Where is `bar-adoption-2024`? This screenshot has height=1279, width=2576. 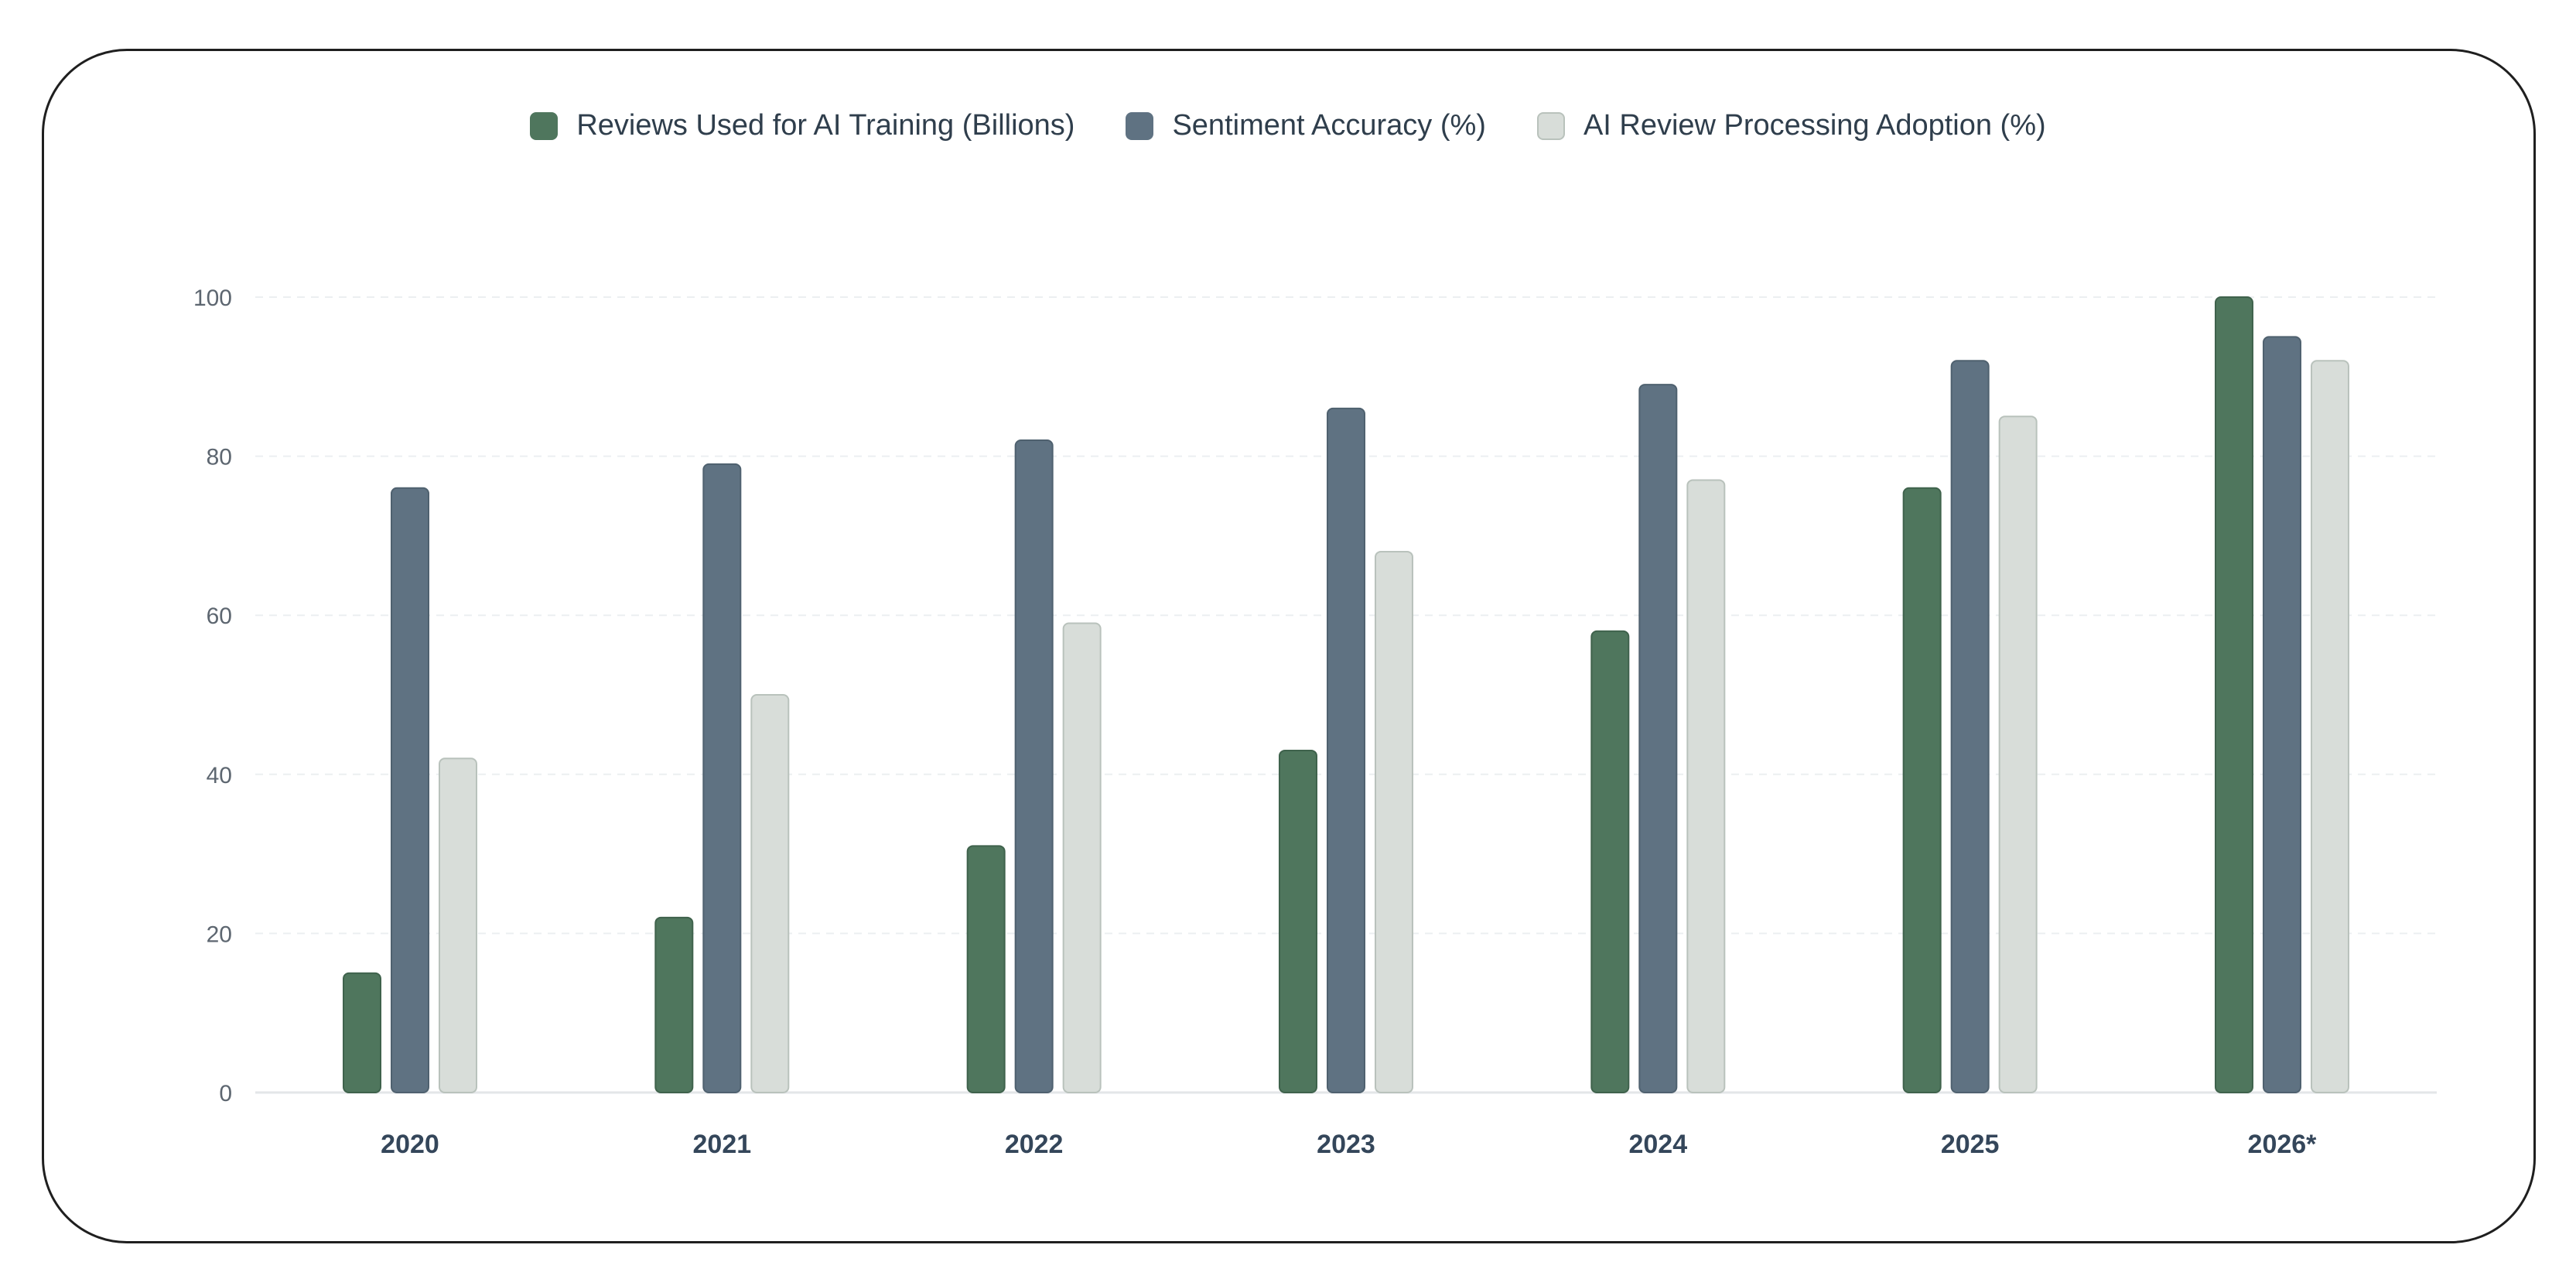 bar-adoption-2024 is located at coordinates (1706, 786).